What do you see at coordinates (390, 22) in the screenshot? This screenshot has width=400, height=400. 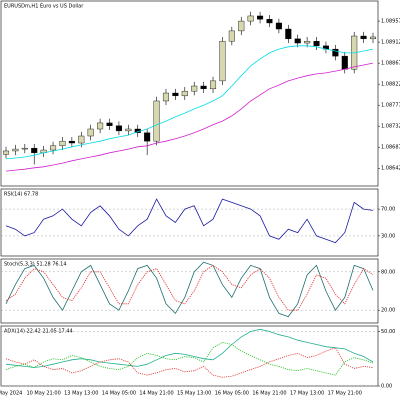 I see `y-tick-label: 1.08957` at bounding box center [390, 22].